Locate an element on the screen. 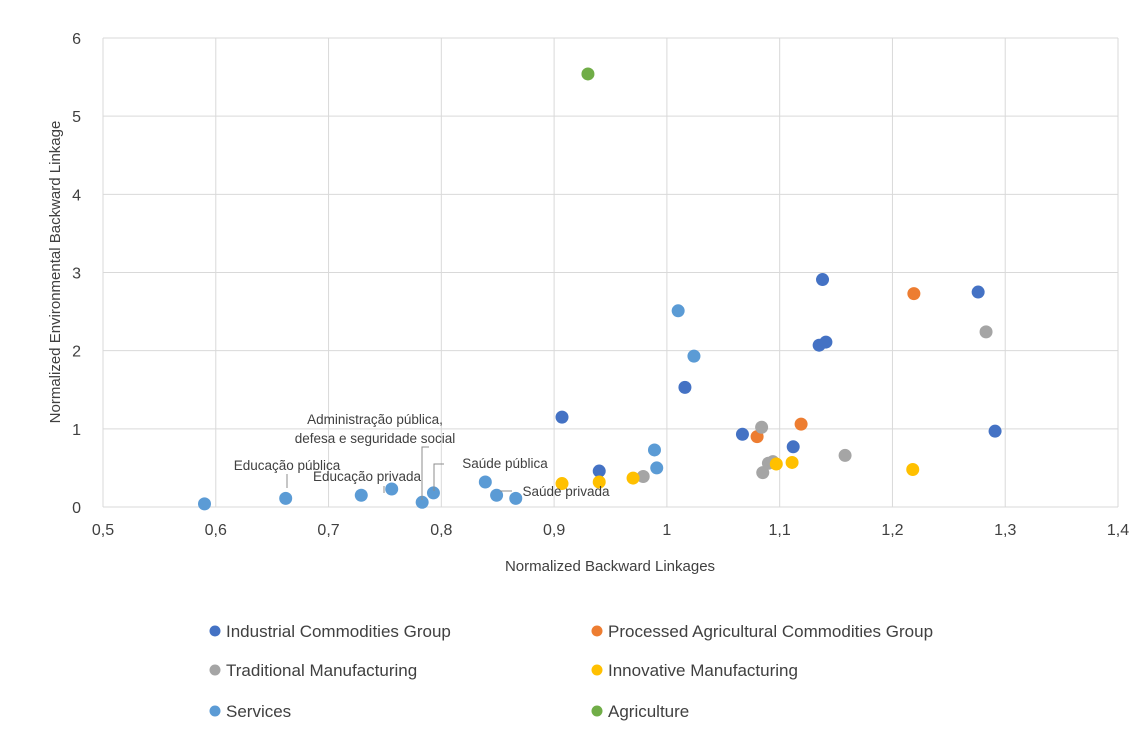 Image resolution: width=1148 pixels, height=743 pixels. annotation-label: Administração pública, is located at coordinates (375, 419).